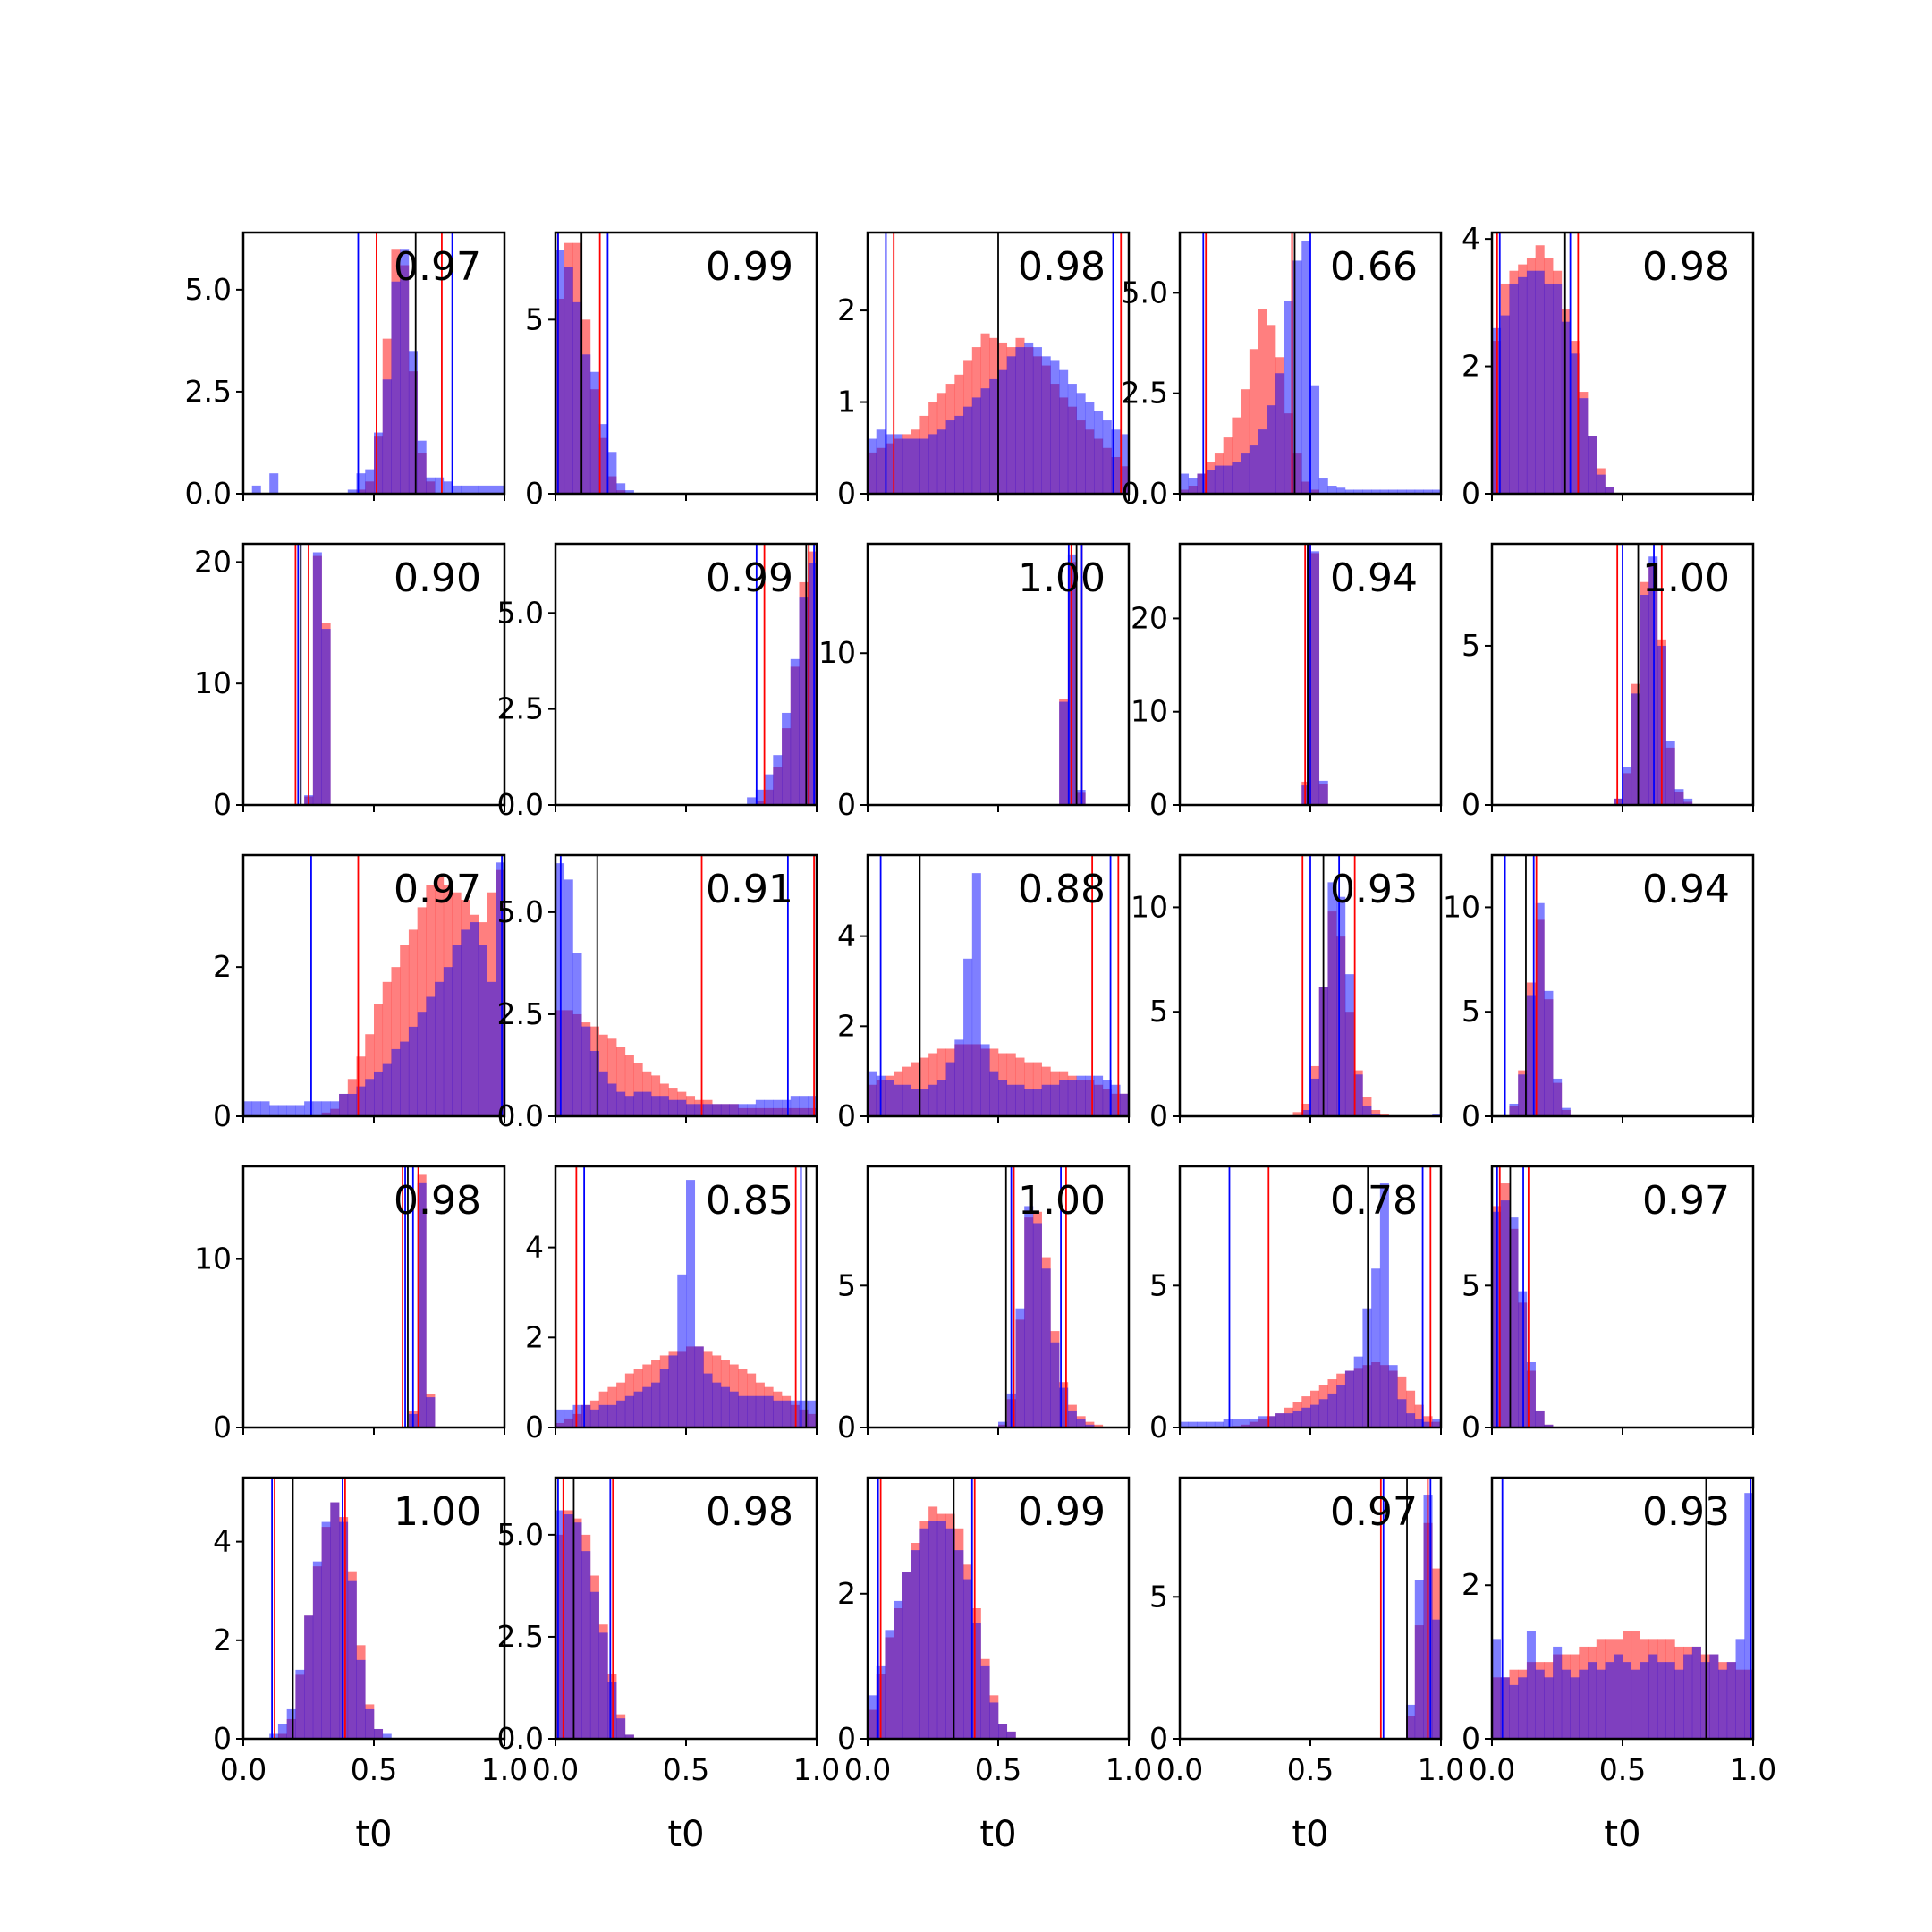 The width and height of the screenshot is (1932, 1932). I want to click on y-tick-label: 0.0, so click(520, 1738).